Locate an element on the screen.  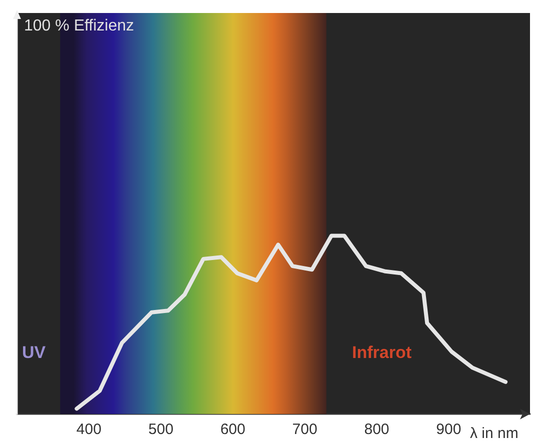
x-tick-label: 600 is located at coordinates (233, 429).